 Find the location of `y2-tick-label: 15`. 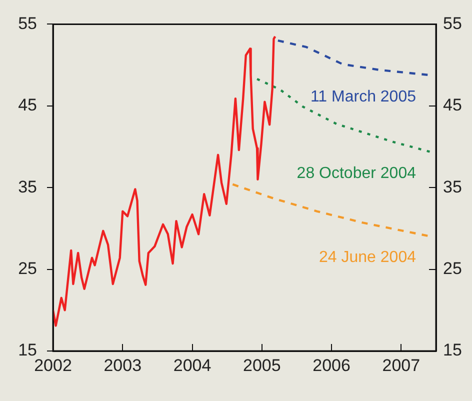

y2-tick-label: 15 is located at coordinates (452, 350).